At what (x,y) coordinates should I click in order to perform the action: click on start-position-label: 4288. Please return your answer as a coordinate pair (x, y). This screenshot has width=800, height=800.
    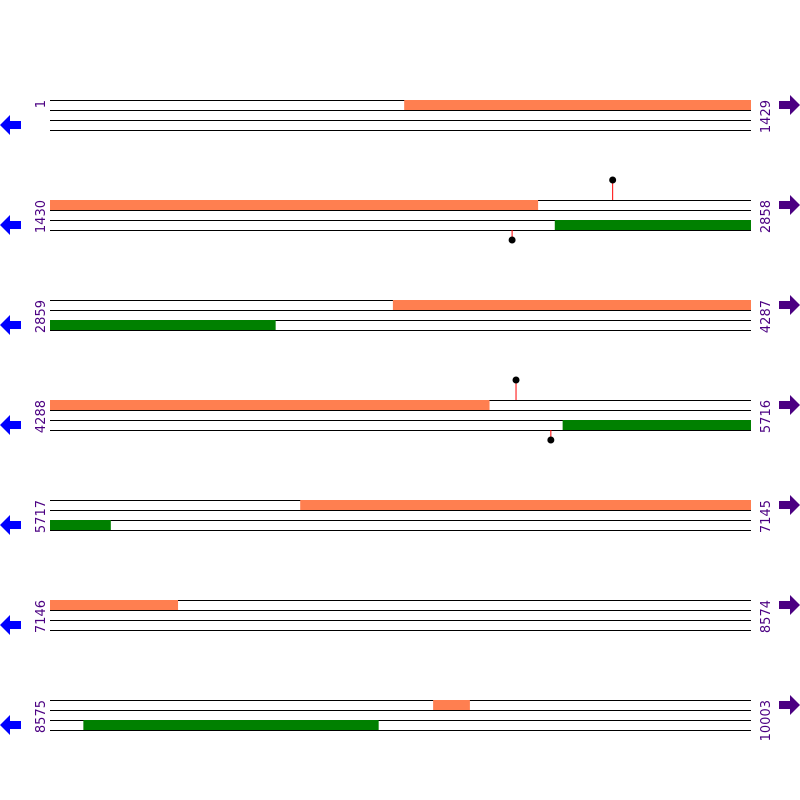
    Looking at the image, I should click on (41, 416).